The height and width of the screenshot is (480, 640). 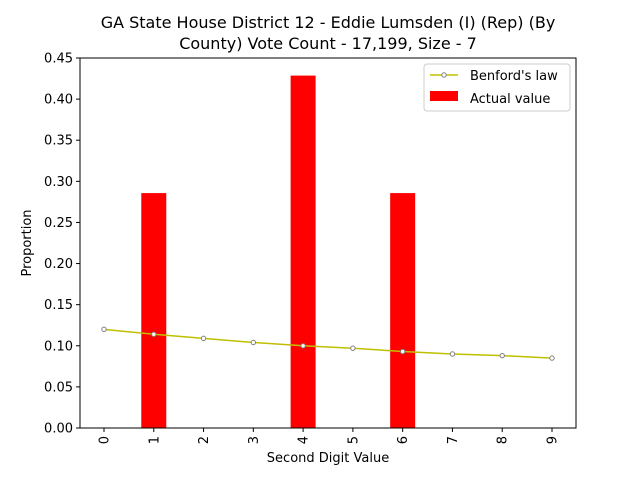 What do you see at coordinates (58, 429) in the screenshot?
I see `y-tick-label-0: 0.00` at bounding box center [58, 429].